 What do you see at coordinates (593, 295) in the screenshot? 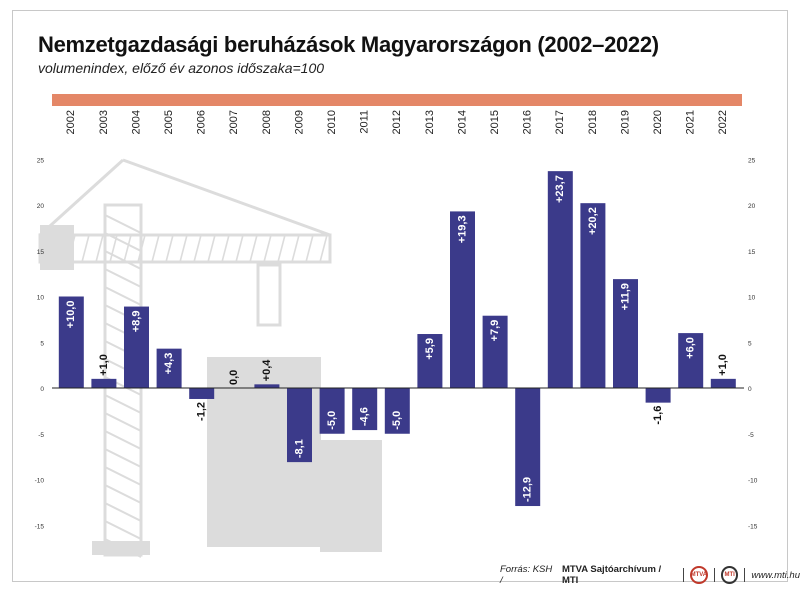
I see `bar-2018` at bounding box center [593, 295].